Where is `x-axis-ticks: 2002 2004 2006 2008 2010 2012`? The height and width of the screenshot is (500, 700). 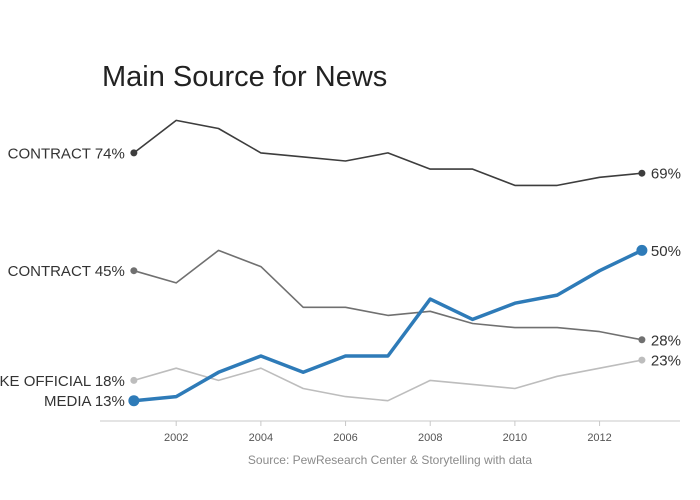 x-axis-ticks: 2002 2004 2006 2008 2010 2012 is located at coordinates (388, 432).